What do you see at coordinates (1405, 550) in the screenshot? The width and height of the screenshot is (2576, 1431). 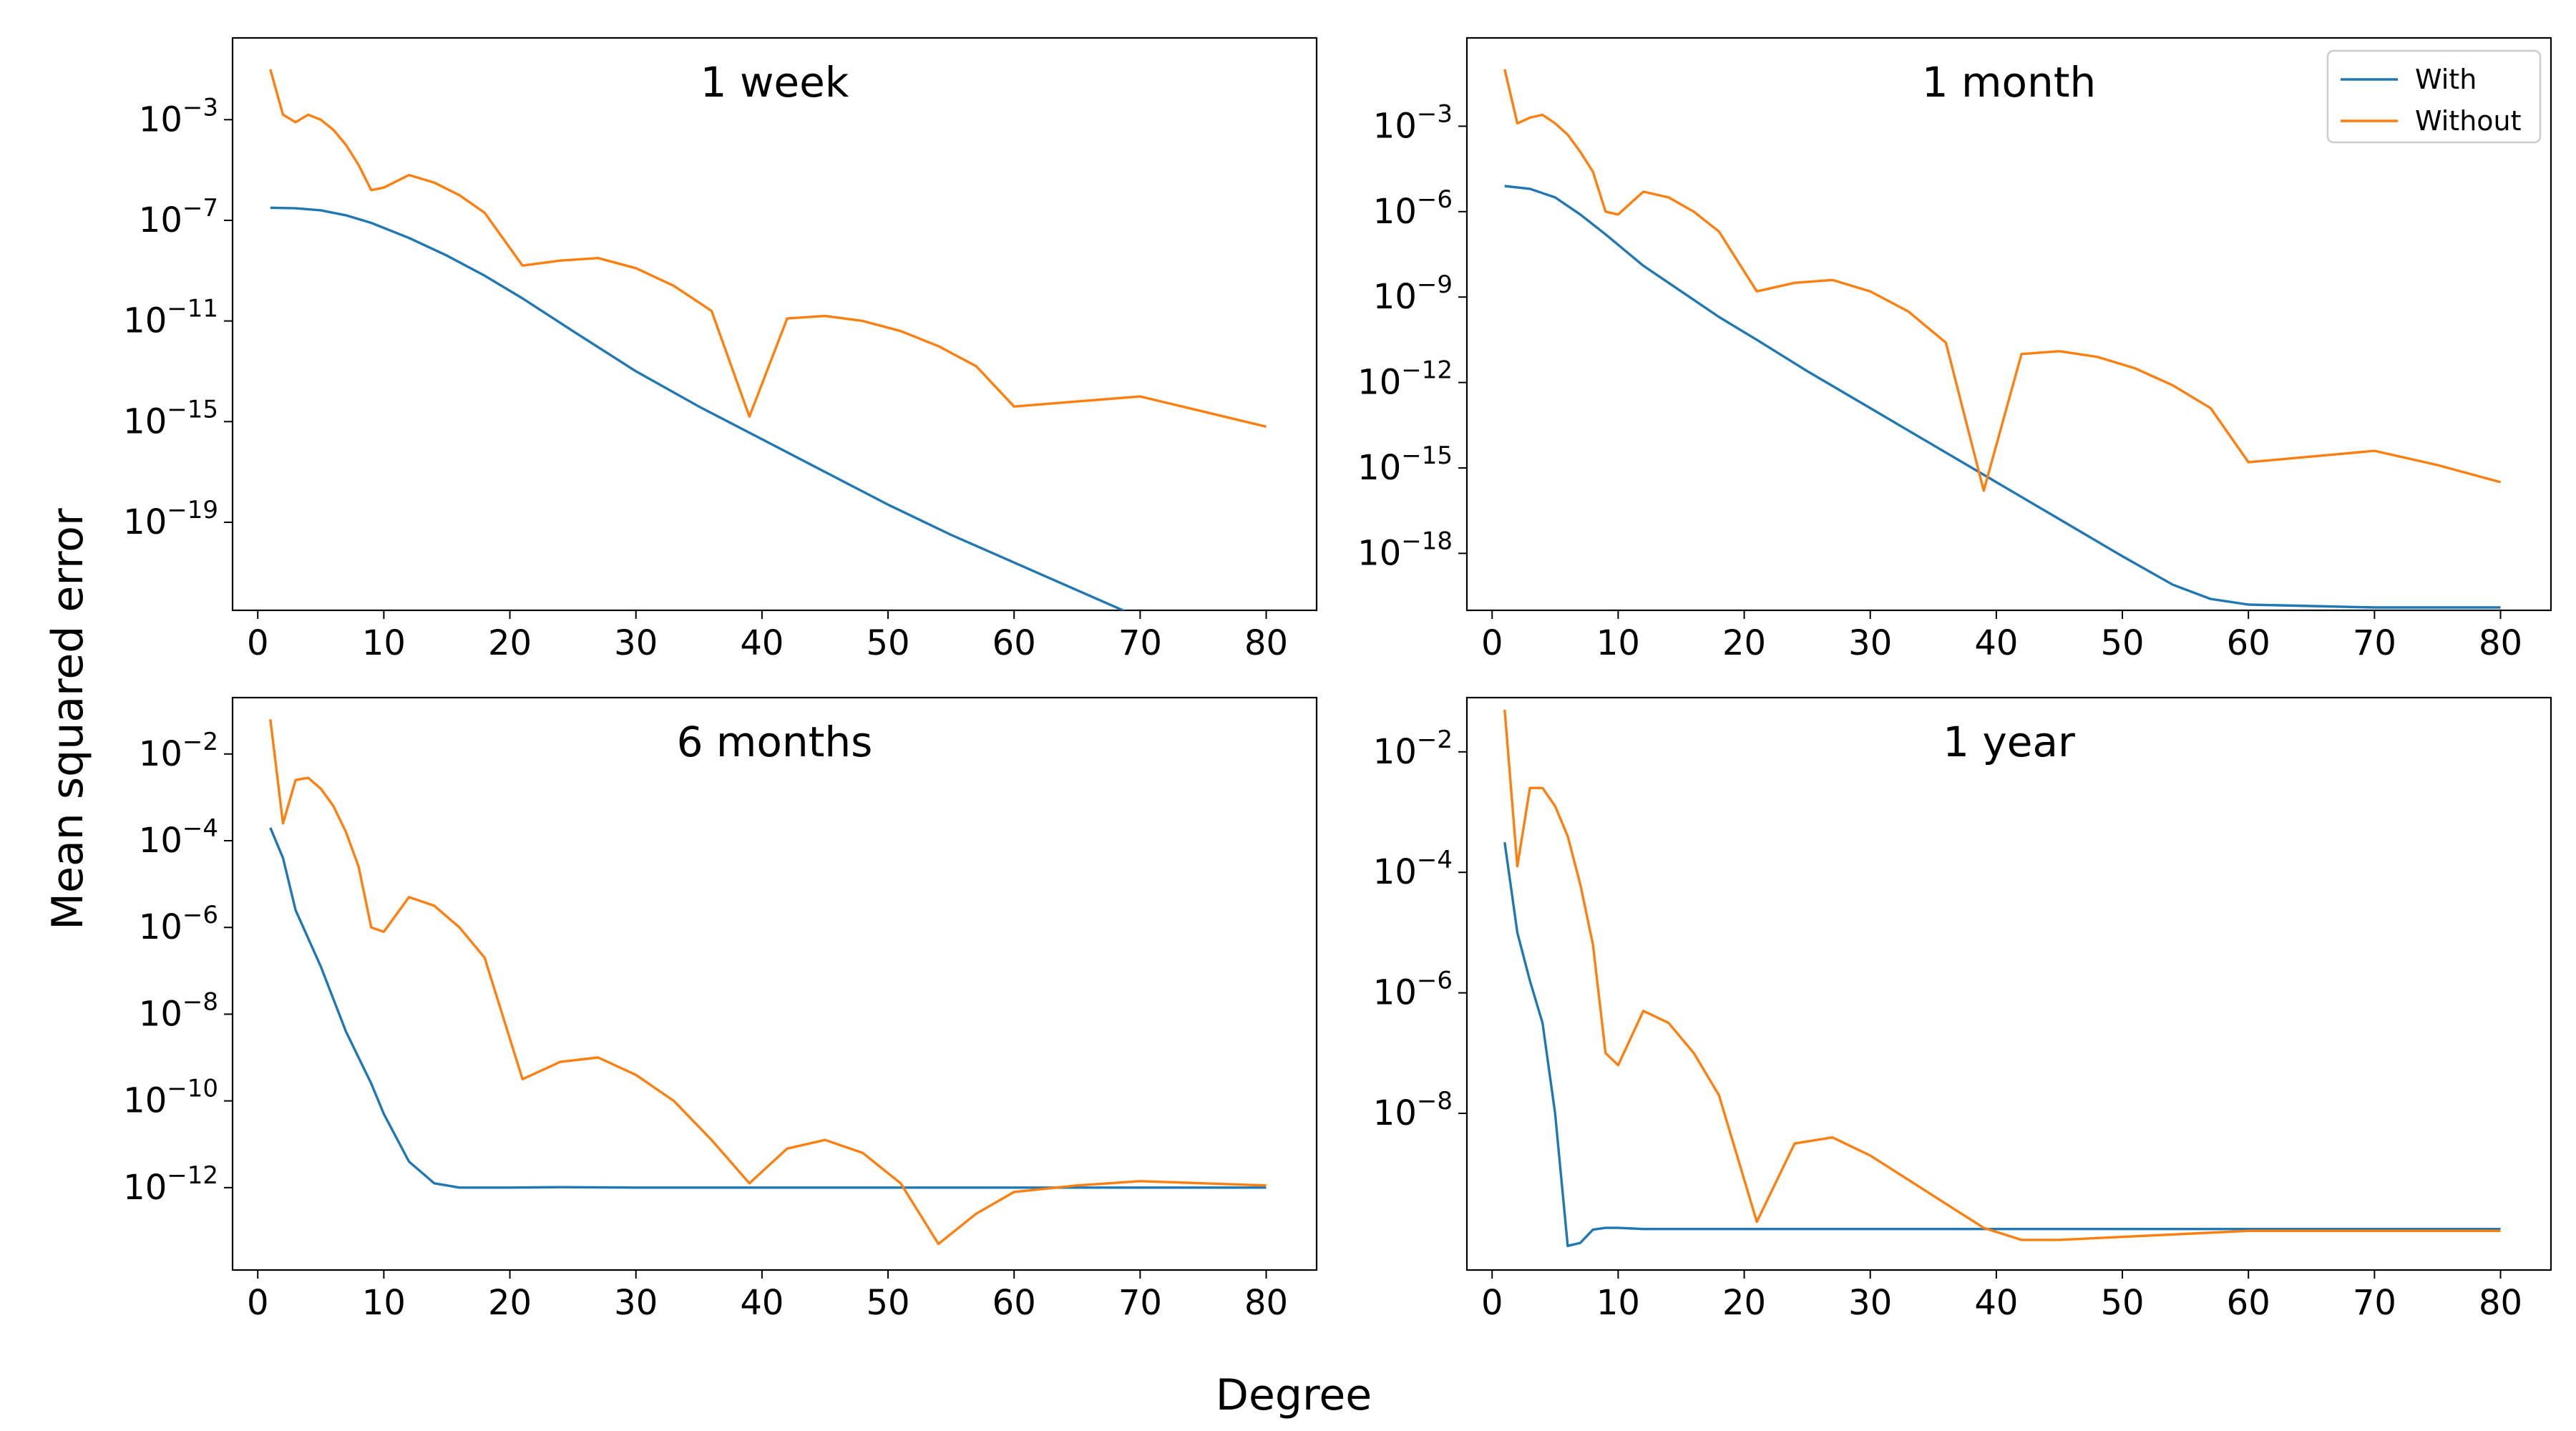 I see `y-tick-label: 10⁻¹⁸` at bounding box center [1405, 550].